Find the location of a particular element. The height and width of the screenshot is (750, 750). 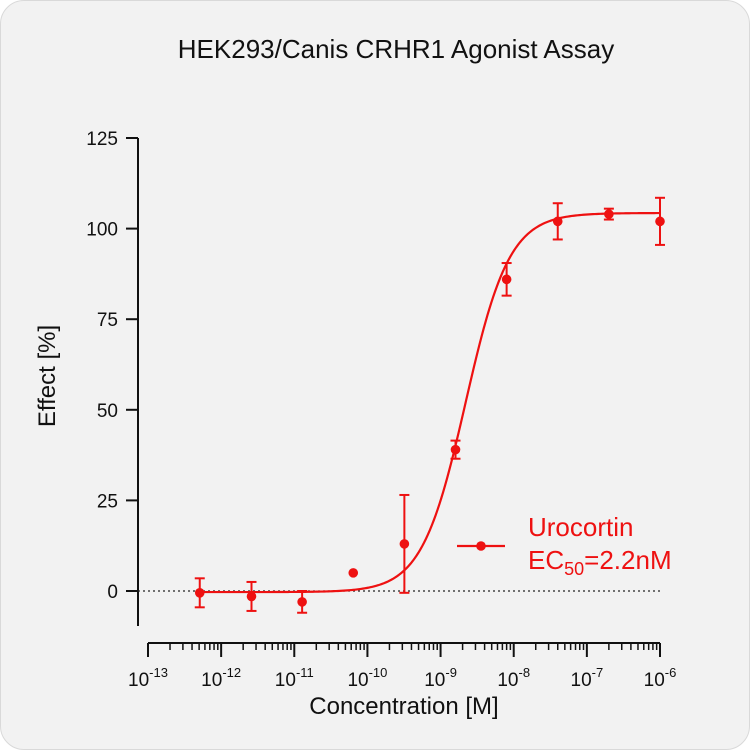

x-tick-label-exponent: -6 is located at coordinates (671, 672).